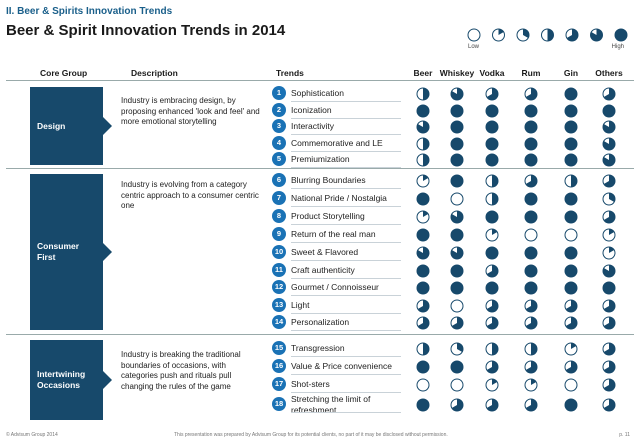  What do you see at coordinates (146, 30) in the screenshot?
I see `page-title: Beer & Spirit Innovation Trends in 2014` at bounding box center [146, 30].